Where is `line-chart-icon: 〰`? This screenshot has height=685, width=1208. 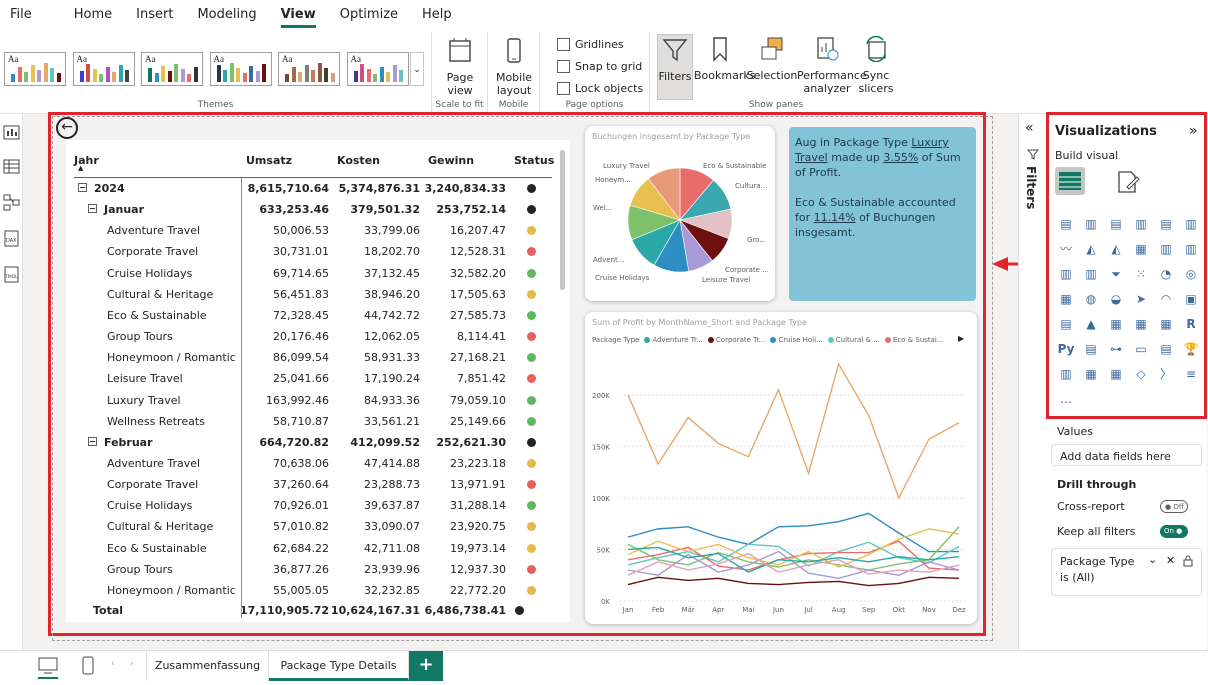
line-chart-icon: 〰 is located at coordinates (1065, 249).